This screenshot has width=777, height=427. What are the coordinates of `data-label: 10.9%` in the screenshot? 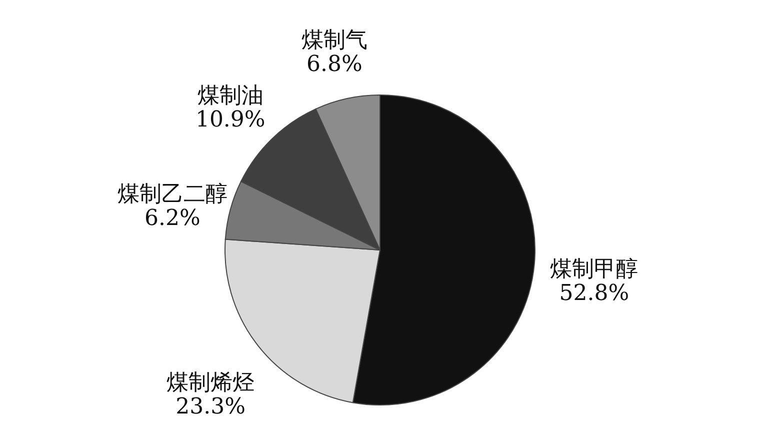 It's located at (230, 120).